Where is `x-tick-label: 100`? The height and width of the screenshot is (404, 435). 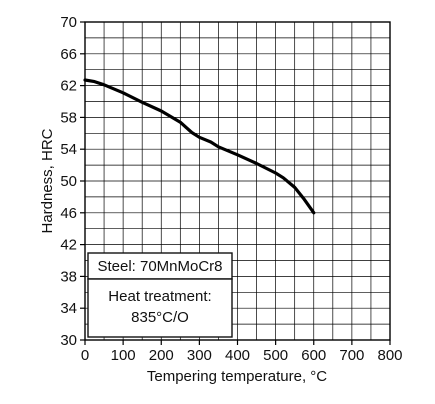 x-tick-label: 100 is located at coordinates (123, 355).